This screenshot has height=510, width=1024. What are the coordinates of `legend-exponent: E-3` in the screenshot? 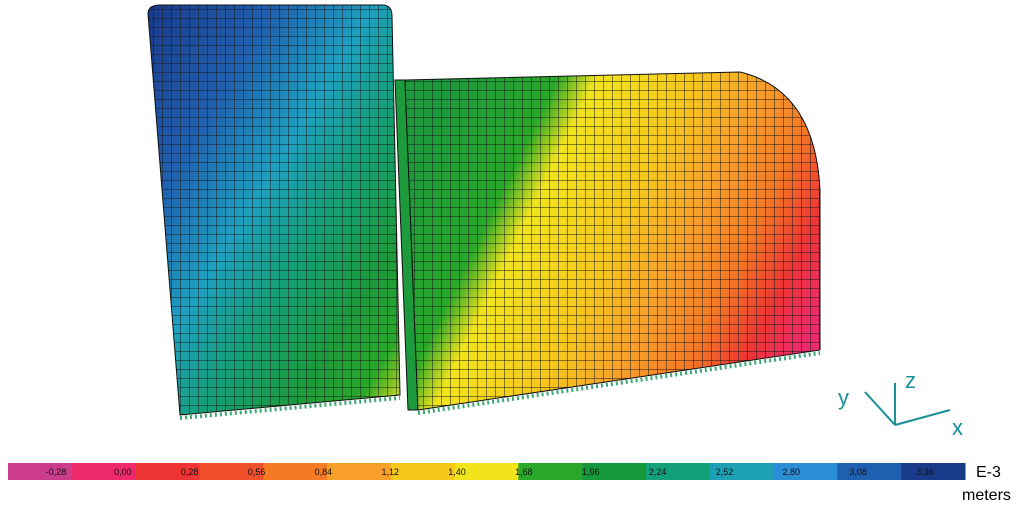 It's located at (988, 472).